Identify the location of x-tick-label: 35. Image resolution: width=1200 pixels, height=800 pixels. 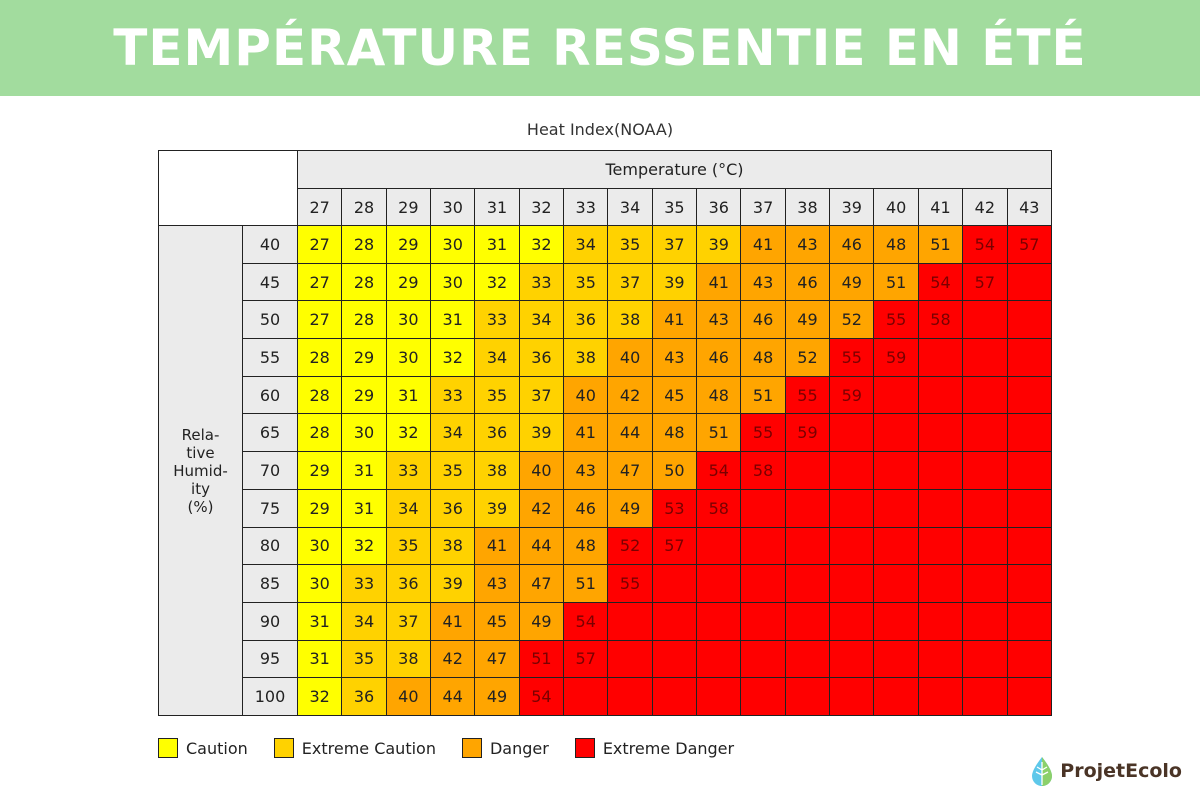
(674, 207).